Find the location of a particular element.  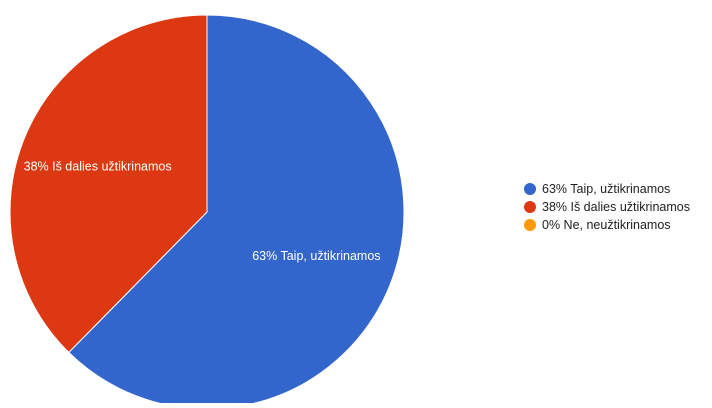

legend-label-no: 0% Ne, neužtikrinamos is located at coordinates (606, 225).